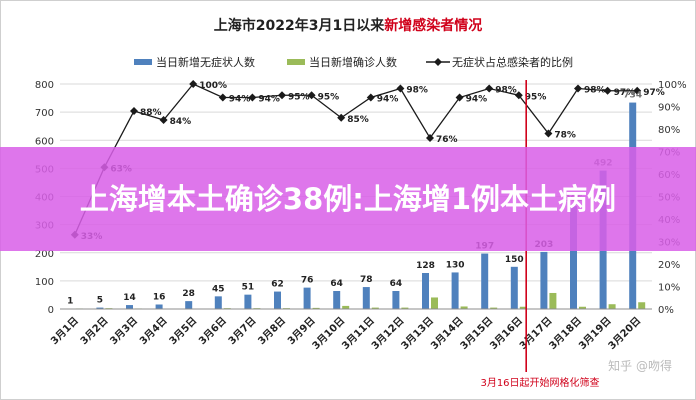  Describe the element at coordinates (181, 122) in the screenshot. I see `ratio-label-3: 84%` at that location.